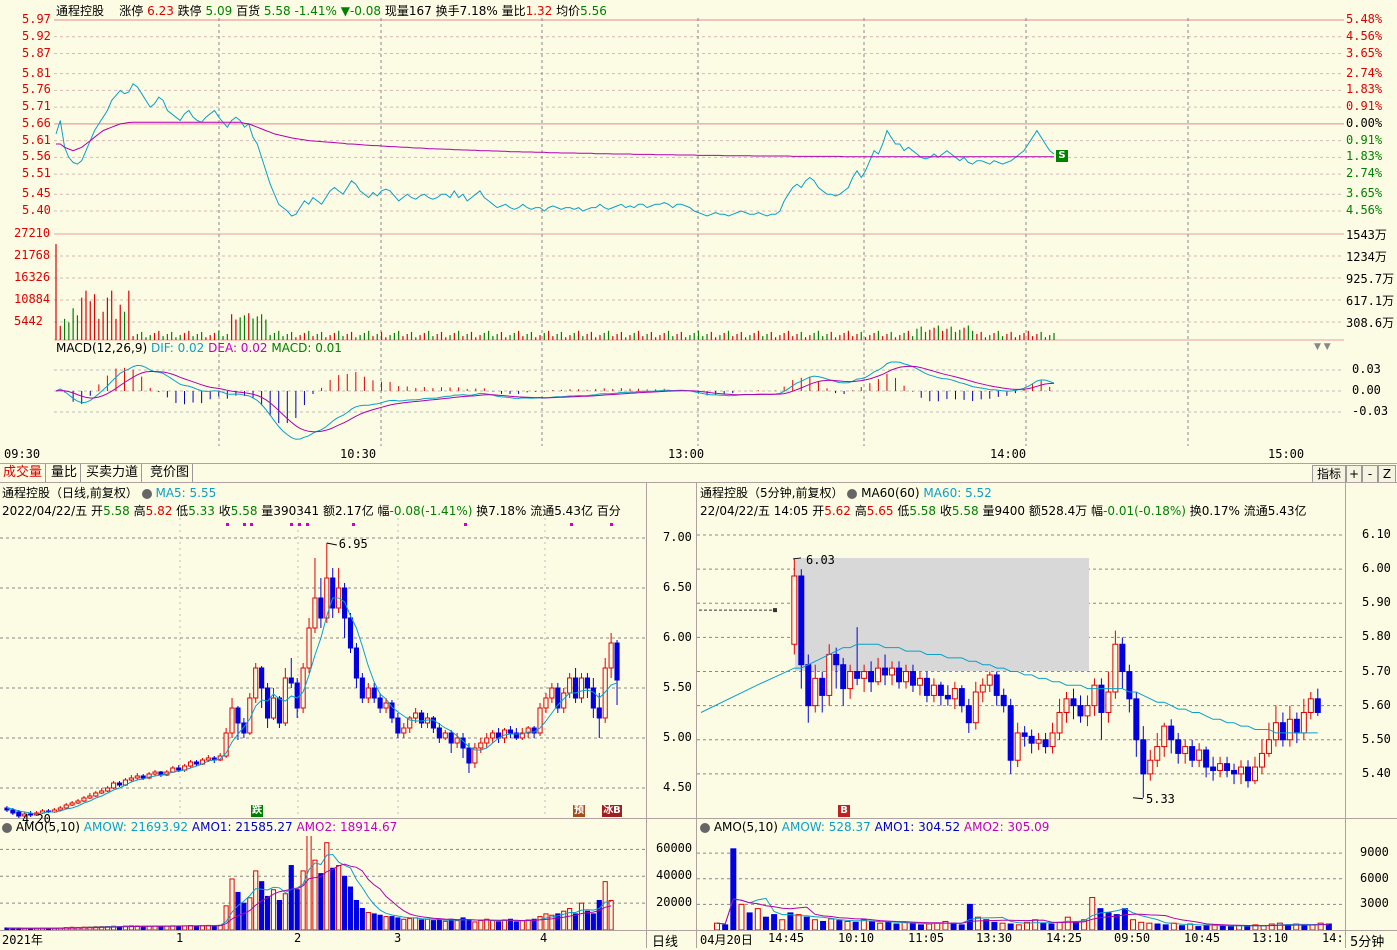  I want to click on amo-label: AMO(5,10), so click(47, 827).